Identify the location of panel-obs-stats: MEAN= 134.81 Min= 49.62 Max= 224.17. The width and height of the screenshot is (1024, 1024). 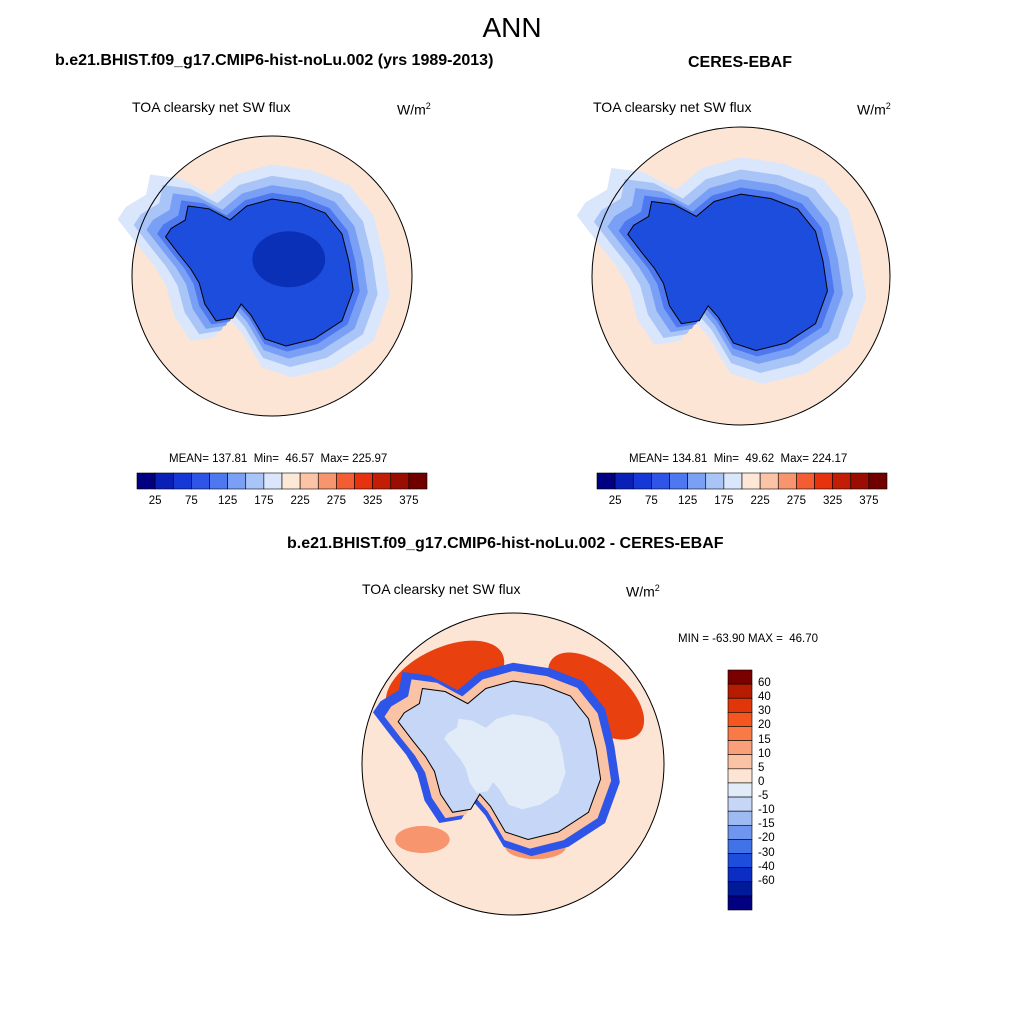
(738, 459).